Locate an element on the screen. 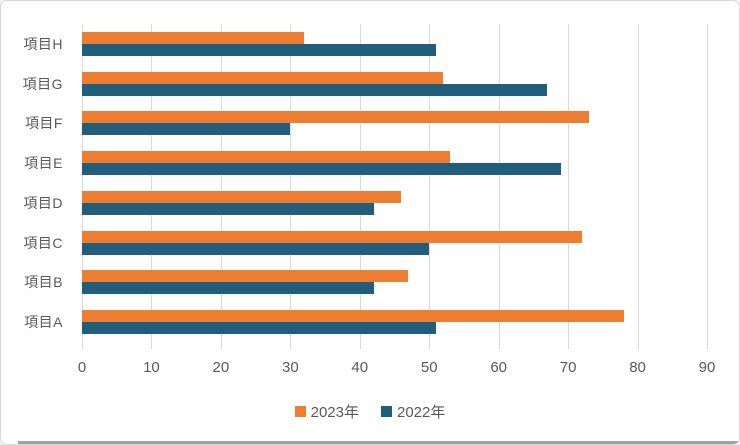 This screenshot has height=445, width=740. x-axis-label: 40 is located at coordinates (360, 367).